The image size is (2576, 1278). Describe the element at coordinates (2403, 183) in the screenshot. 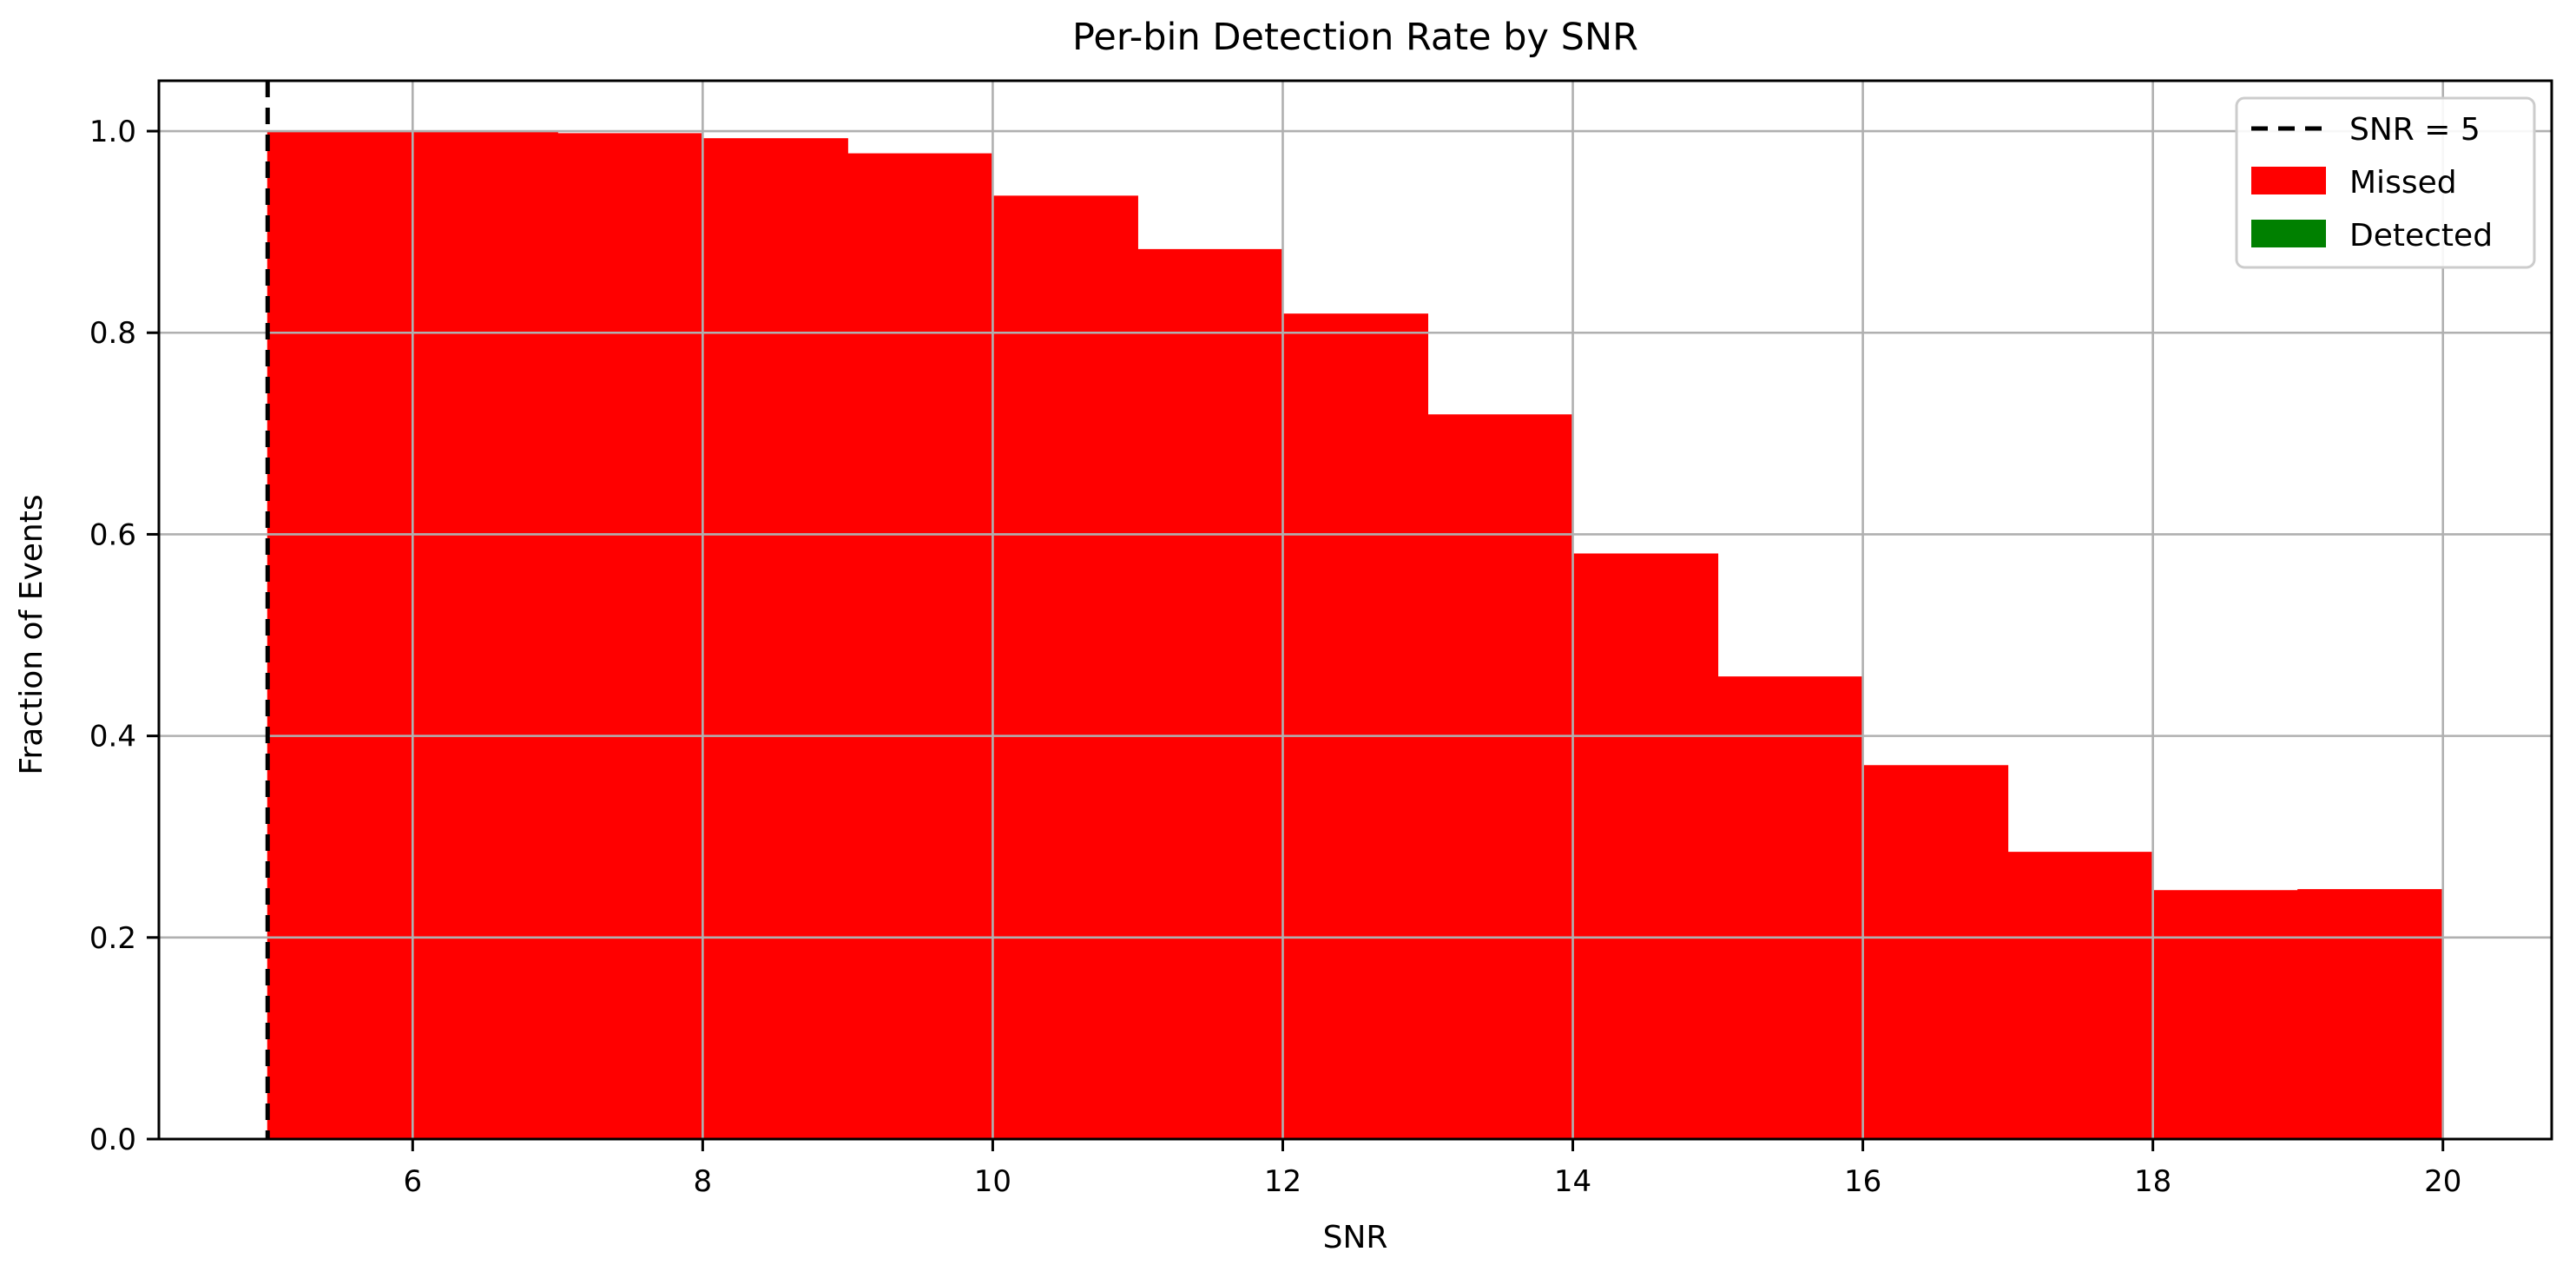

I see `legend-missed-label: Missed` at that location.